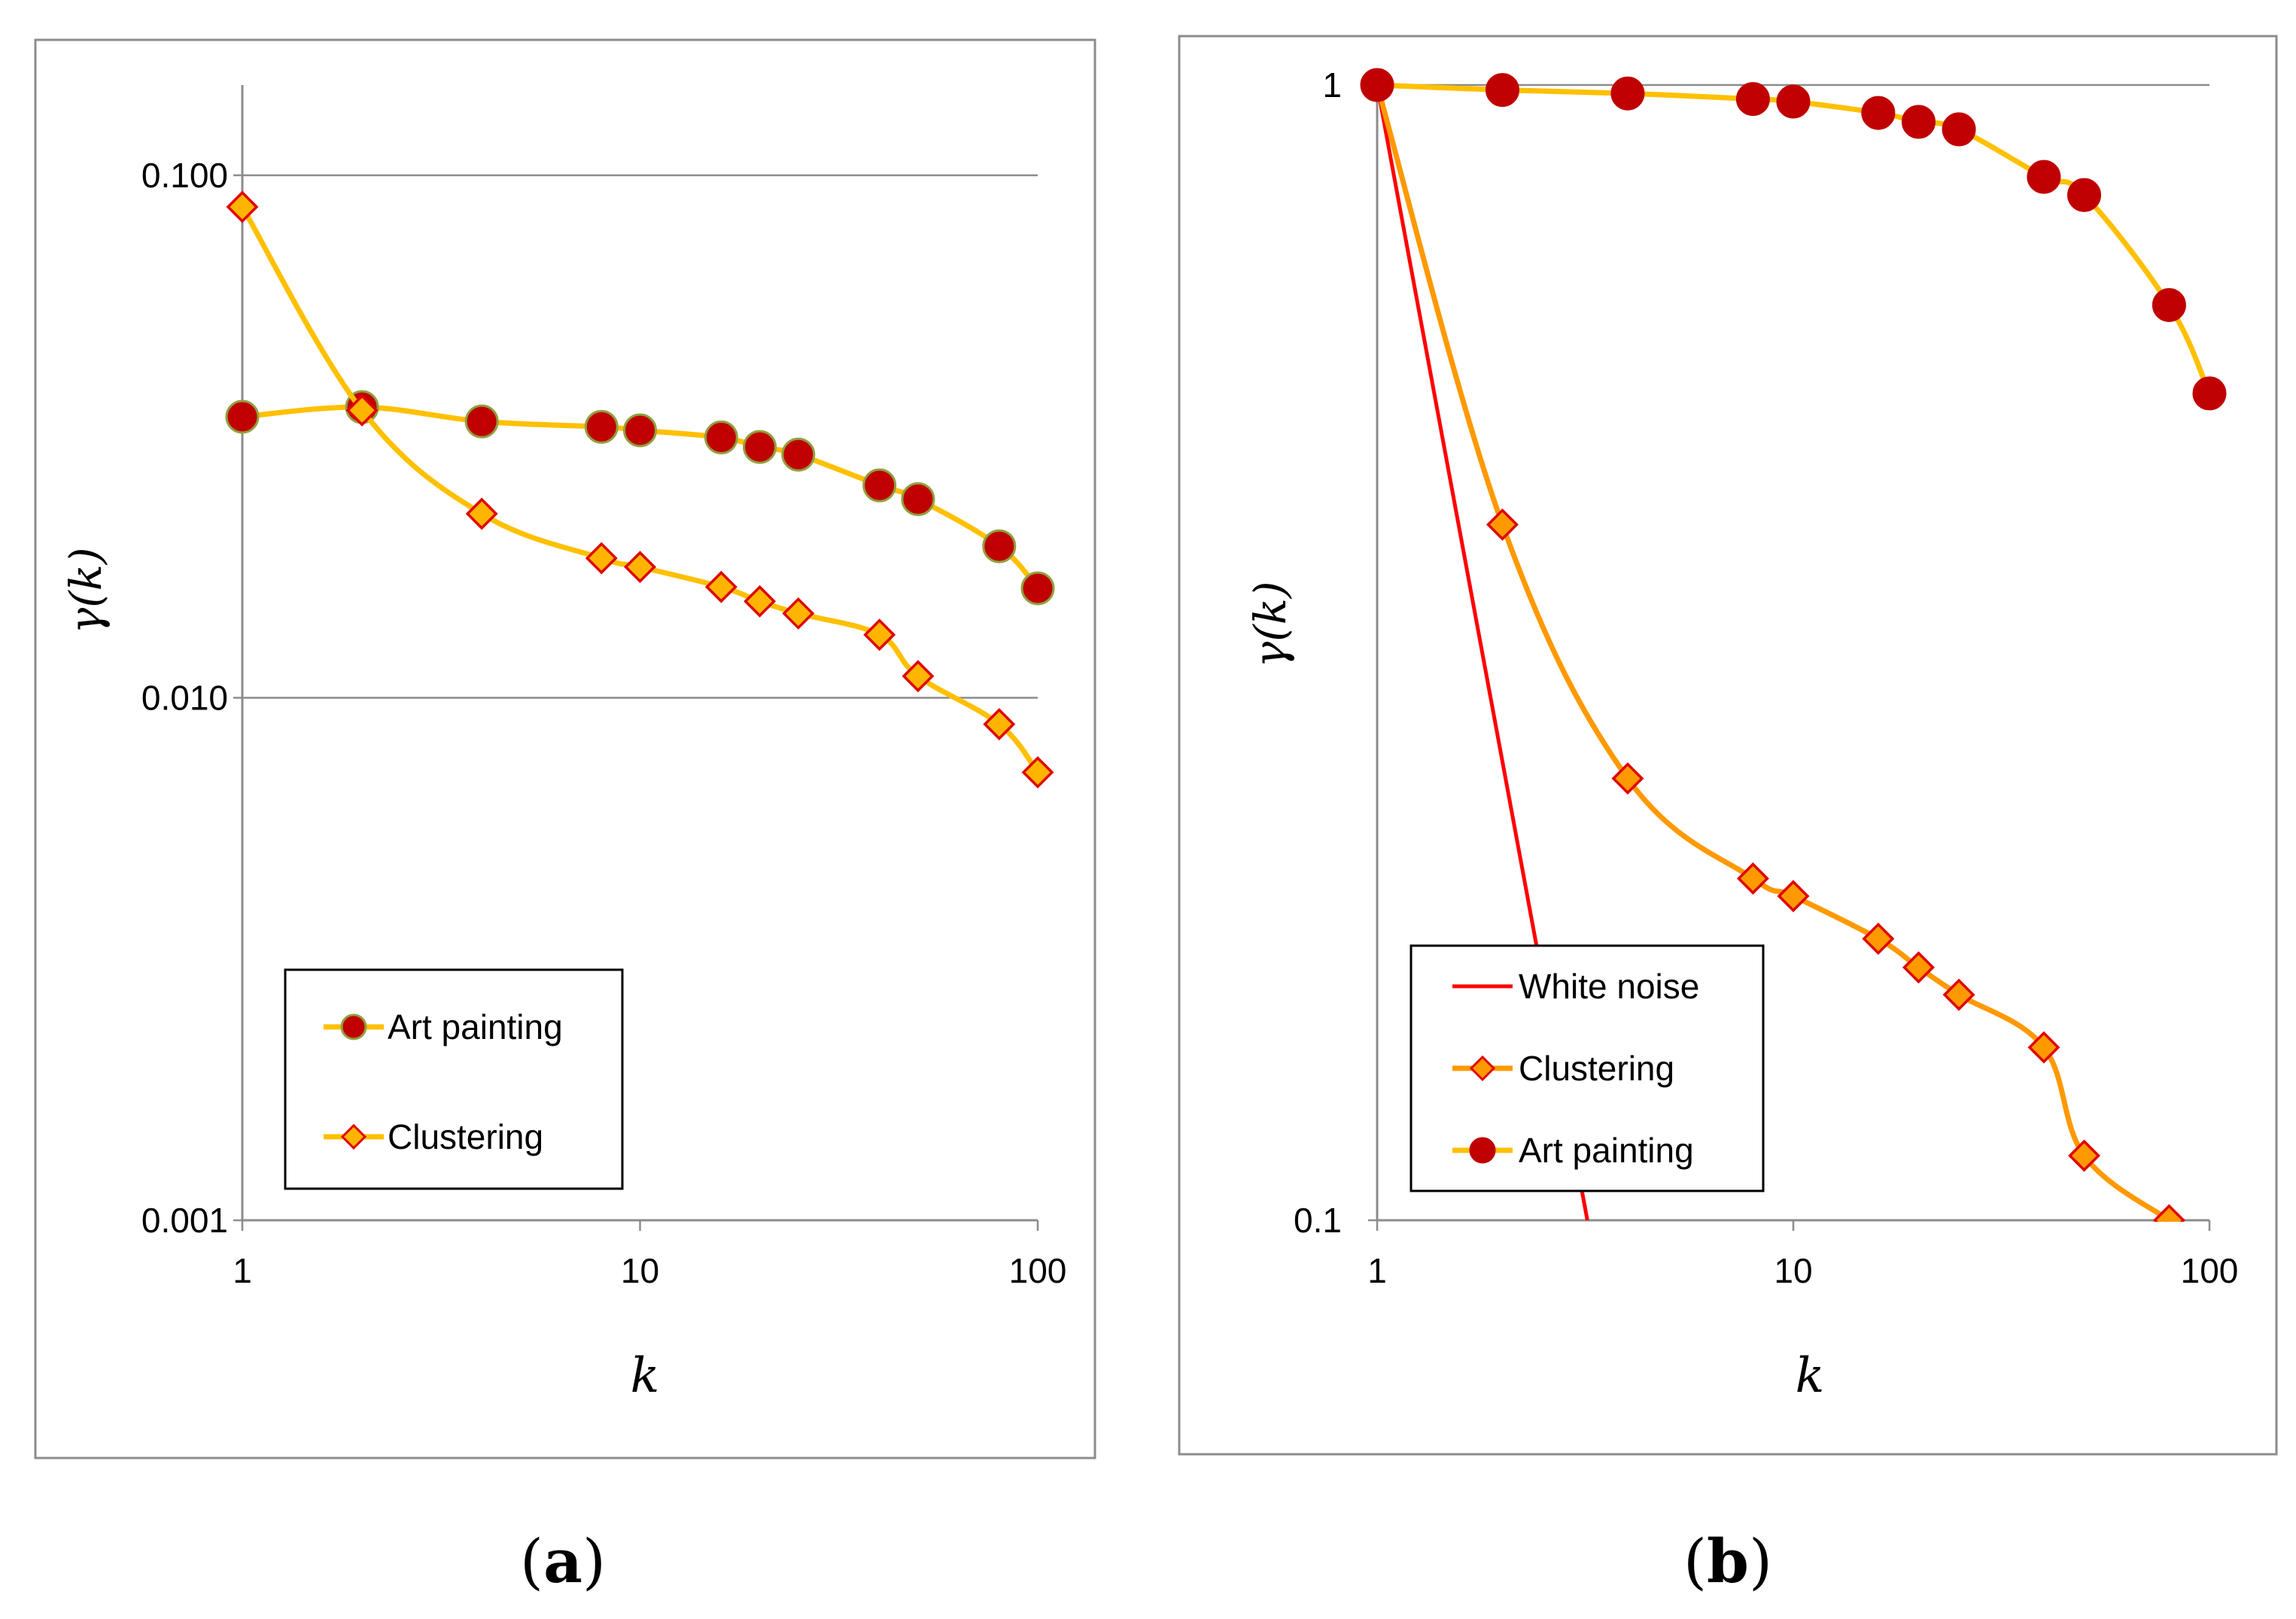  Describe the element at coordinates (1596, 1068) in the screenshot. I see `legend-label-b-clustering: Clustering` at that location.